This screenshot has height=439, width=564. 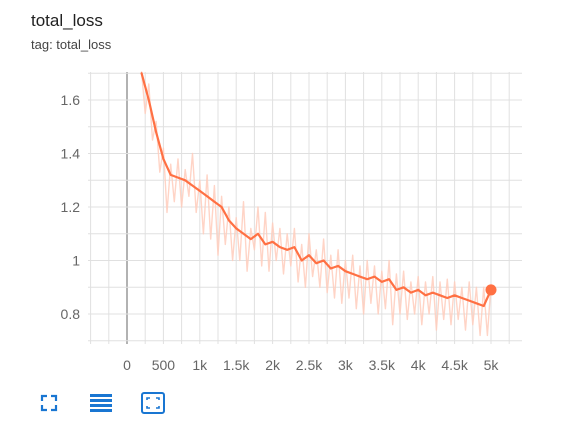 I want to click on y-tick-label: 1.2, so click(x=71, y=207).